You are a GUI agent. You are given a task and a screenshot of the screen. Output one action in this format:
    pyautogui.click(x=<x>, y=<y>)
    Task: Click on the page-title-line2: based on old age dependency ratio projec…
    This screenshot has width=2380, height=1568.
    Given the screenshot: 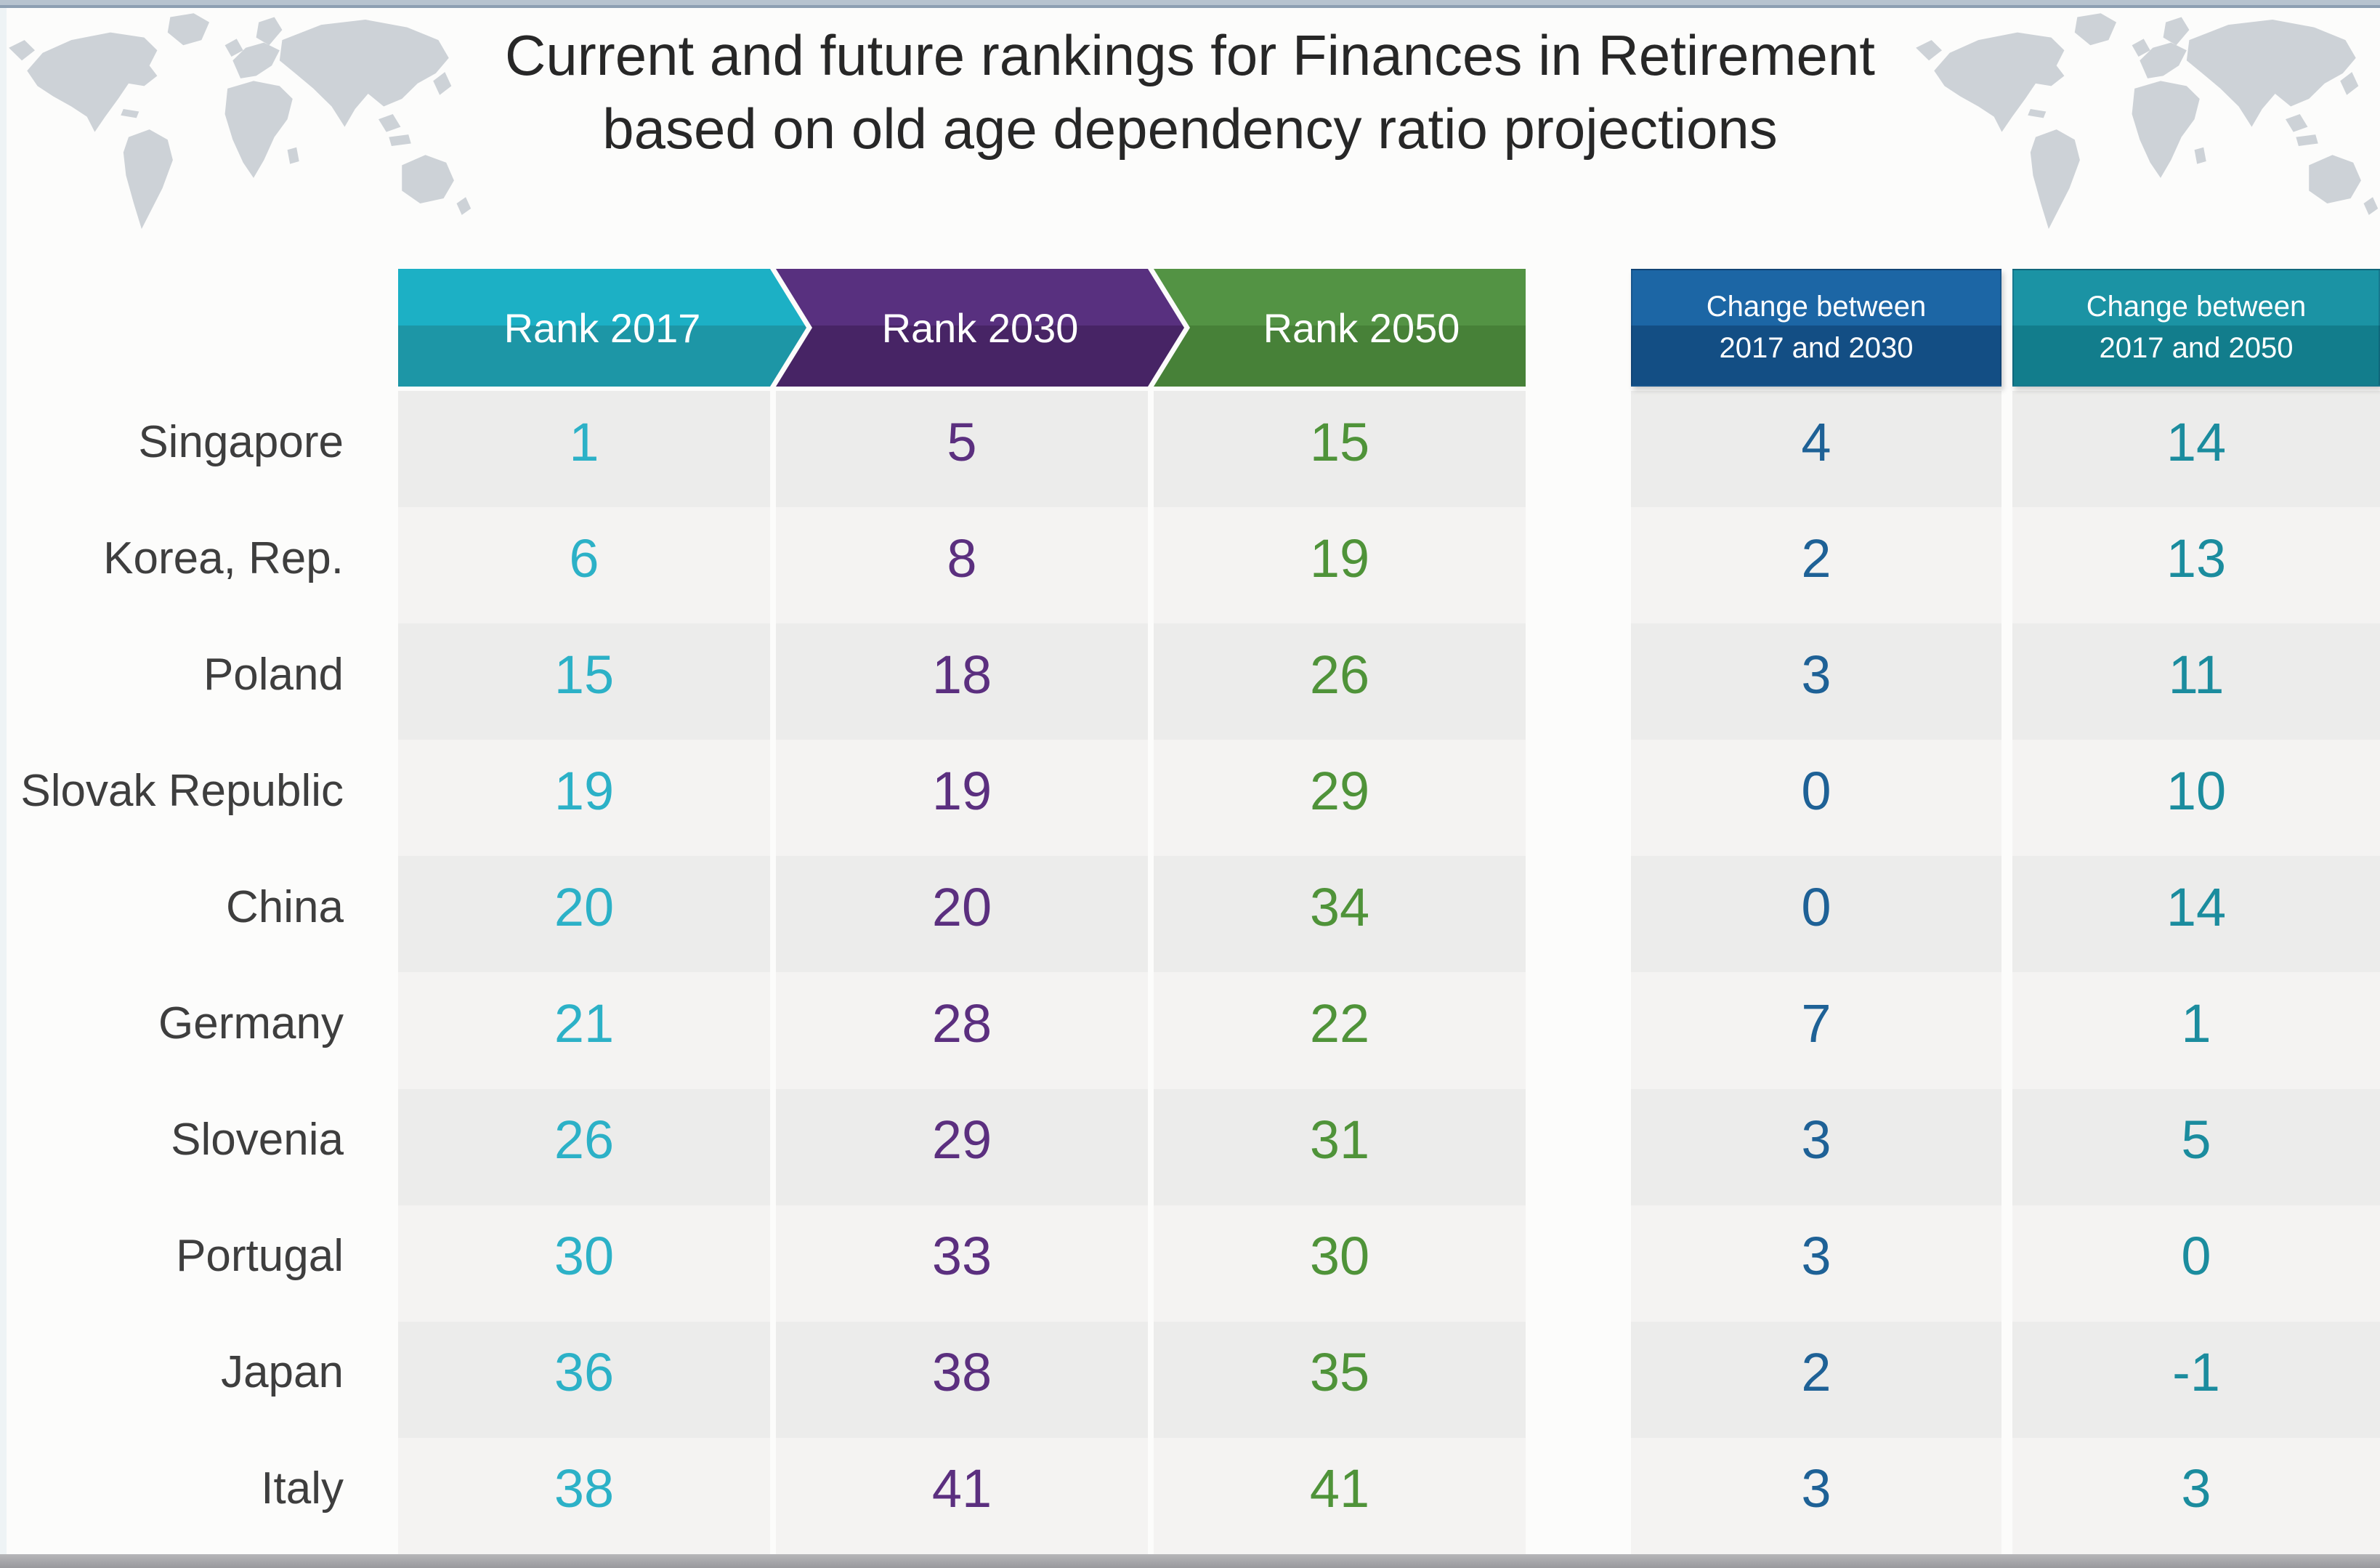 What is the action you would take?
    pyautogui.click(x=1190, y=129)
    